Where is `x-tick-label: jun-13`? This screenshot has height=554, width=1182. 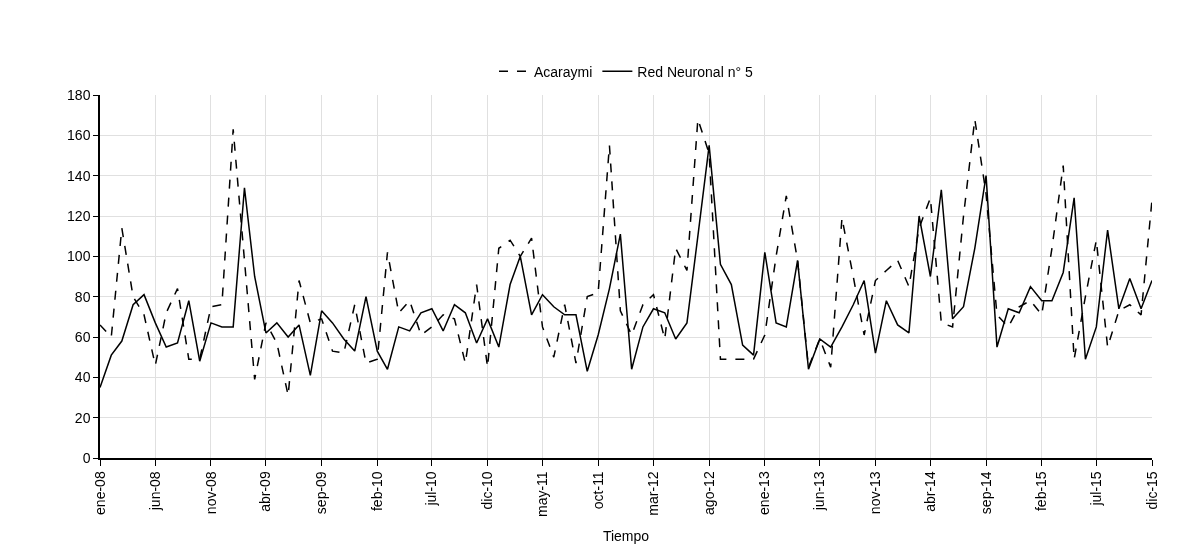 x-tick-label: jun-13 is located at coordinates (819, 491).